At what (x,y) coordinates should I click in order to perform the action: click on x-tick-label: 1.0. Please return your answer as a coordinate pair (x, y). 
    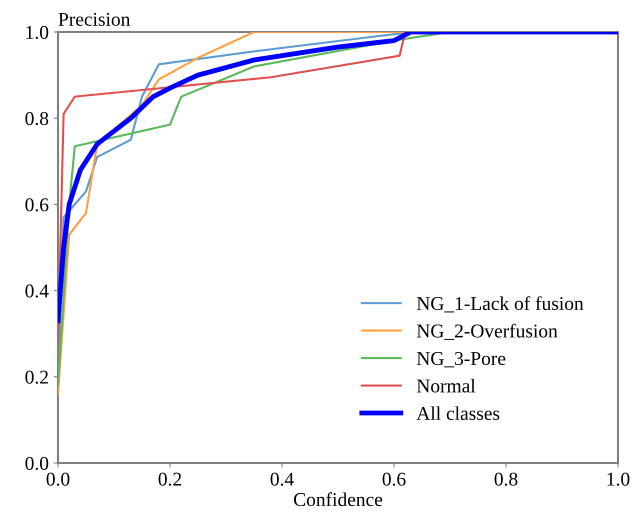
    Looking at the image, I should click on (619, 479).